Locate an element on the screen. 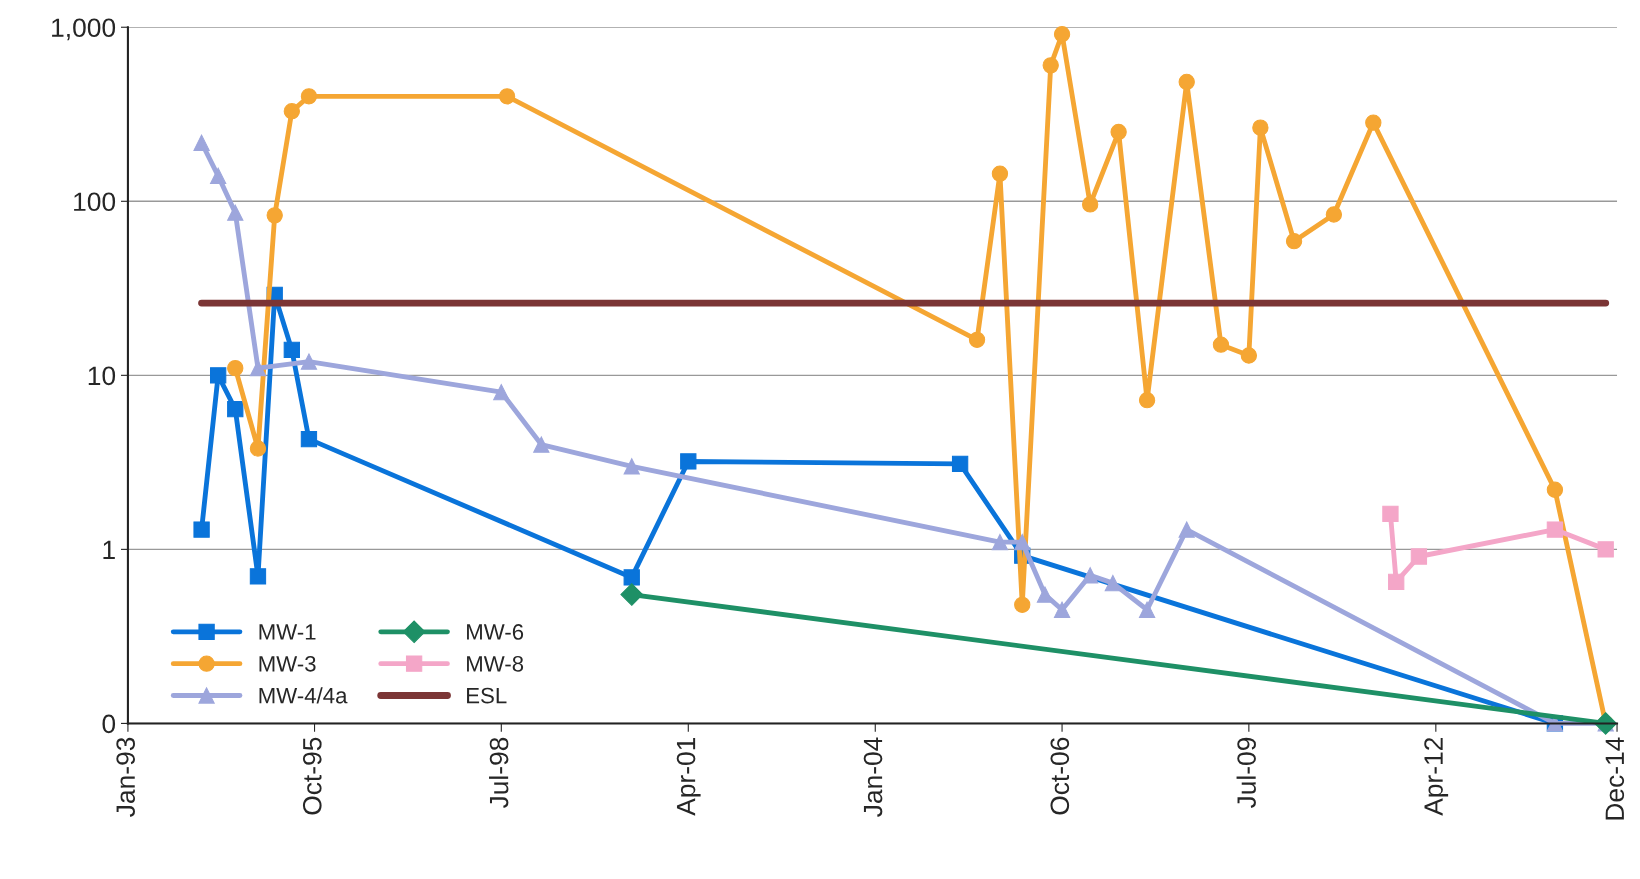 Image resolution: width=1640 pixels, height=879 pixels. x-tick-label: Oct-95 is located at coordinates (312, 776).